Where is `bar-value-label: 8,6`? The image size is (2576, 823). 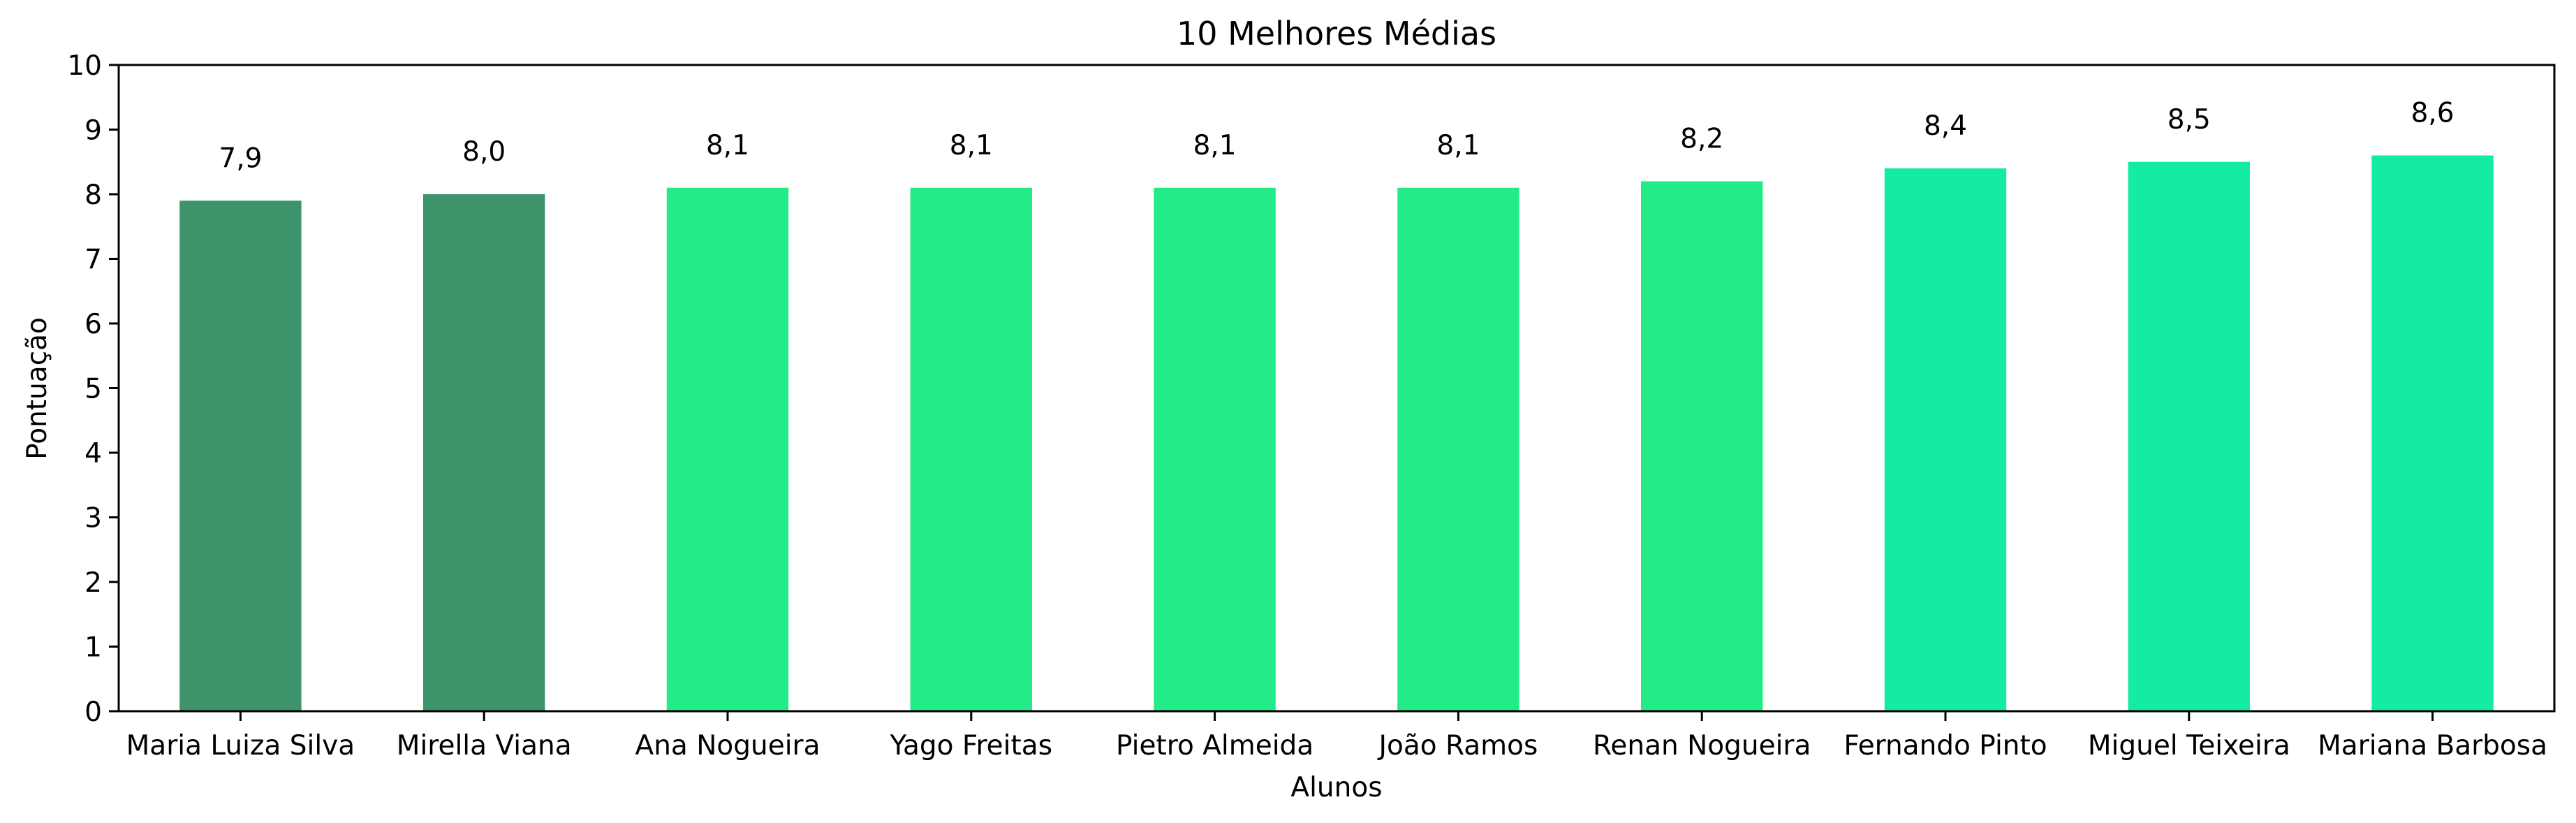 bar-value-label: 8,6 is located at coordinates (2432, 114).